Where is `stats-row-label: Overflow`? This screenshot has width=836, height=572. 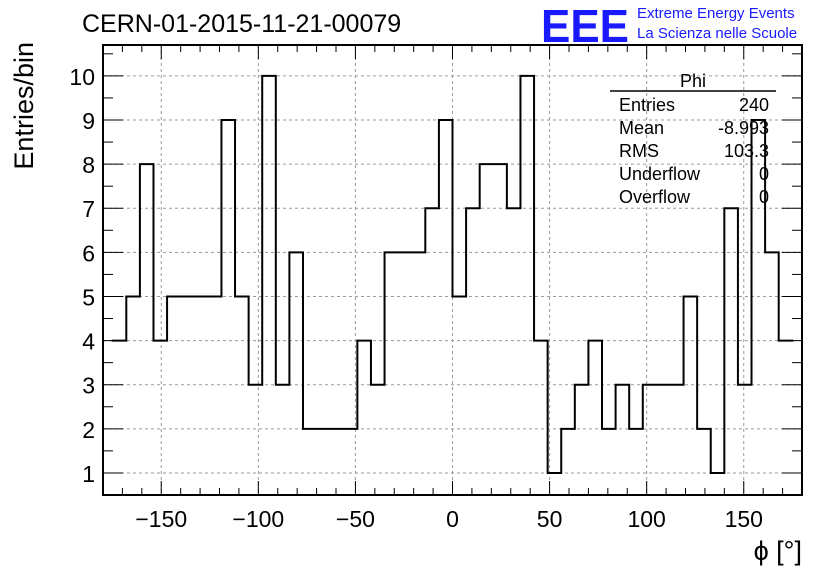
stats-row-label: Overflow is located at coordinates (655, 197).